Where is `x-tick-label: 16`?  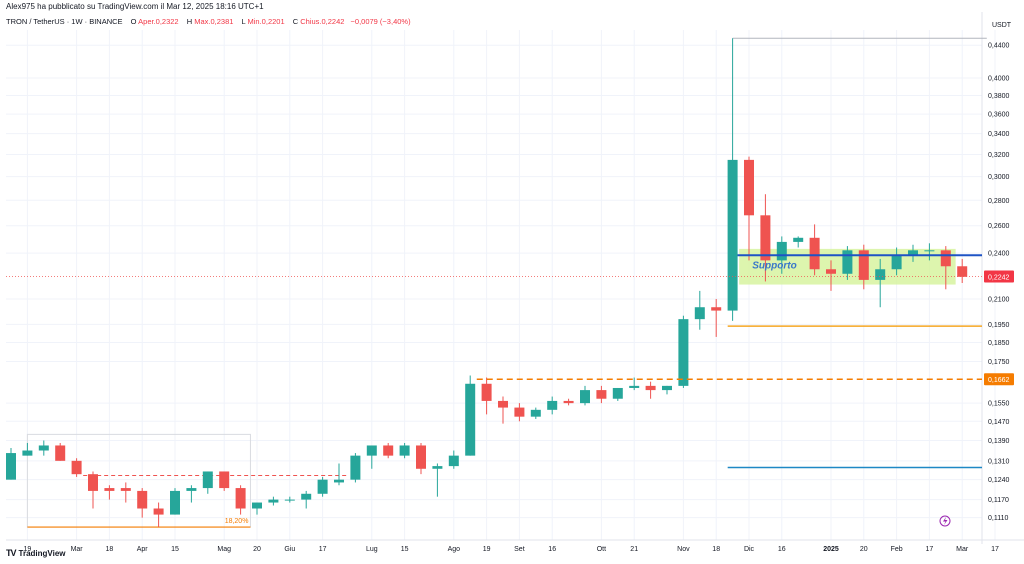 x-tick-label: 16 is located at coordinates (552, 549).